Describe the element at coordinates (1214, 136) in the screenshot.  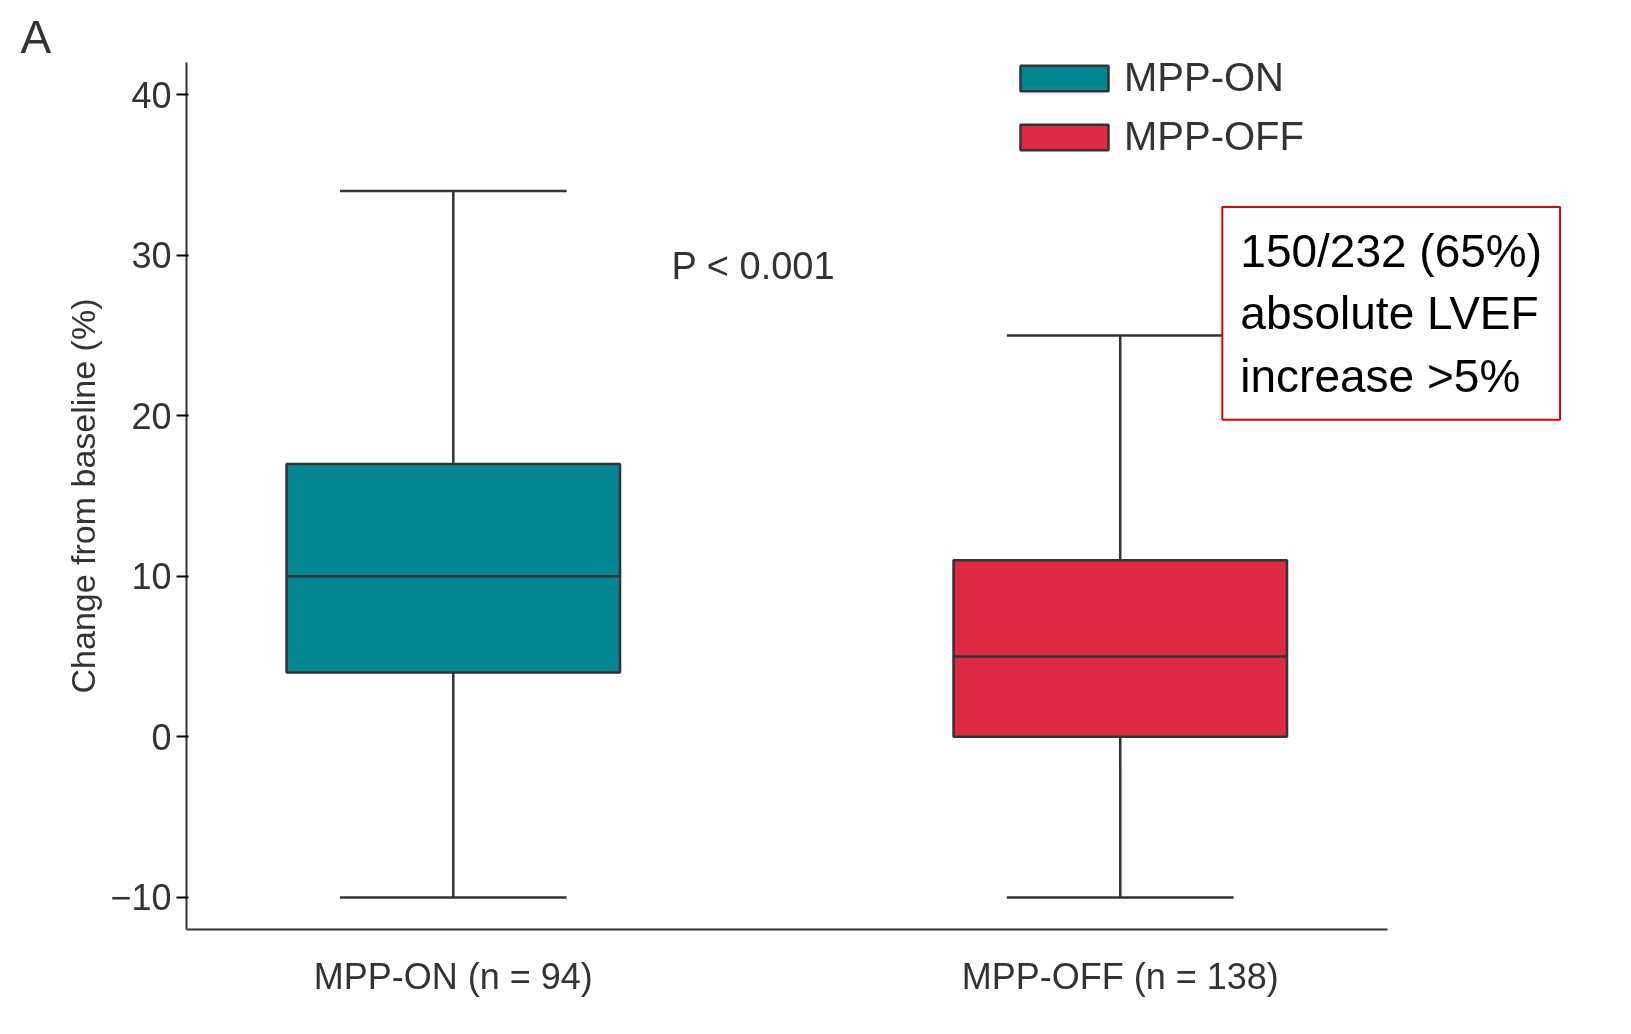
I see `legend-label: MPP-OFF` at that location.